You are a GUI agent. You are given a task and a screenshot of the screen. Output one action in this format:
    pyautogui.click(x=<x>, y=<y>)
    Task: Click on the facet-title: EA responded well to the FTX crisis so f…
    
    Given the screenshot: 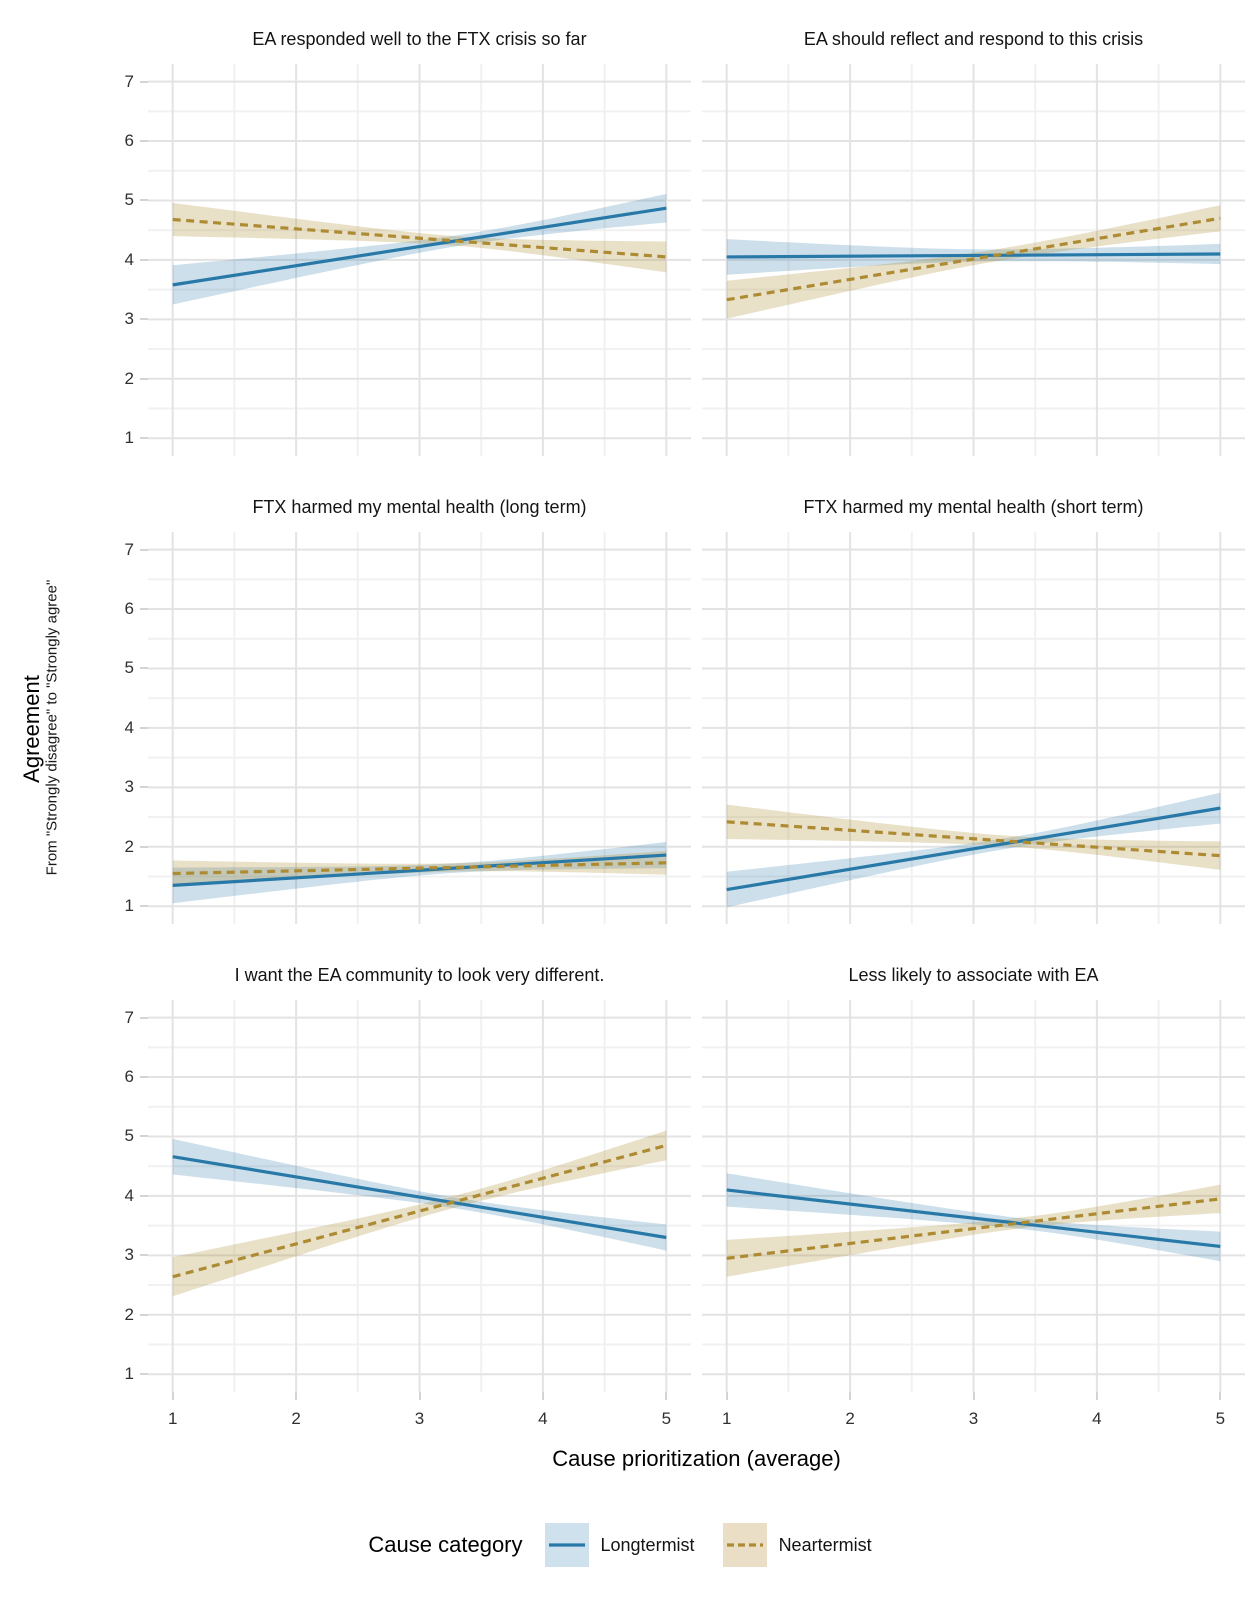 What is the action you would take?
    pyautogui.click(x=419, y=39)
    